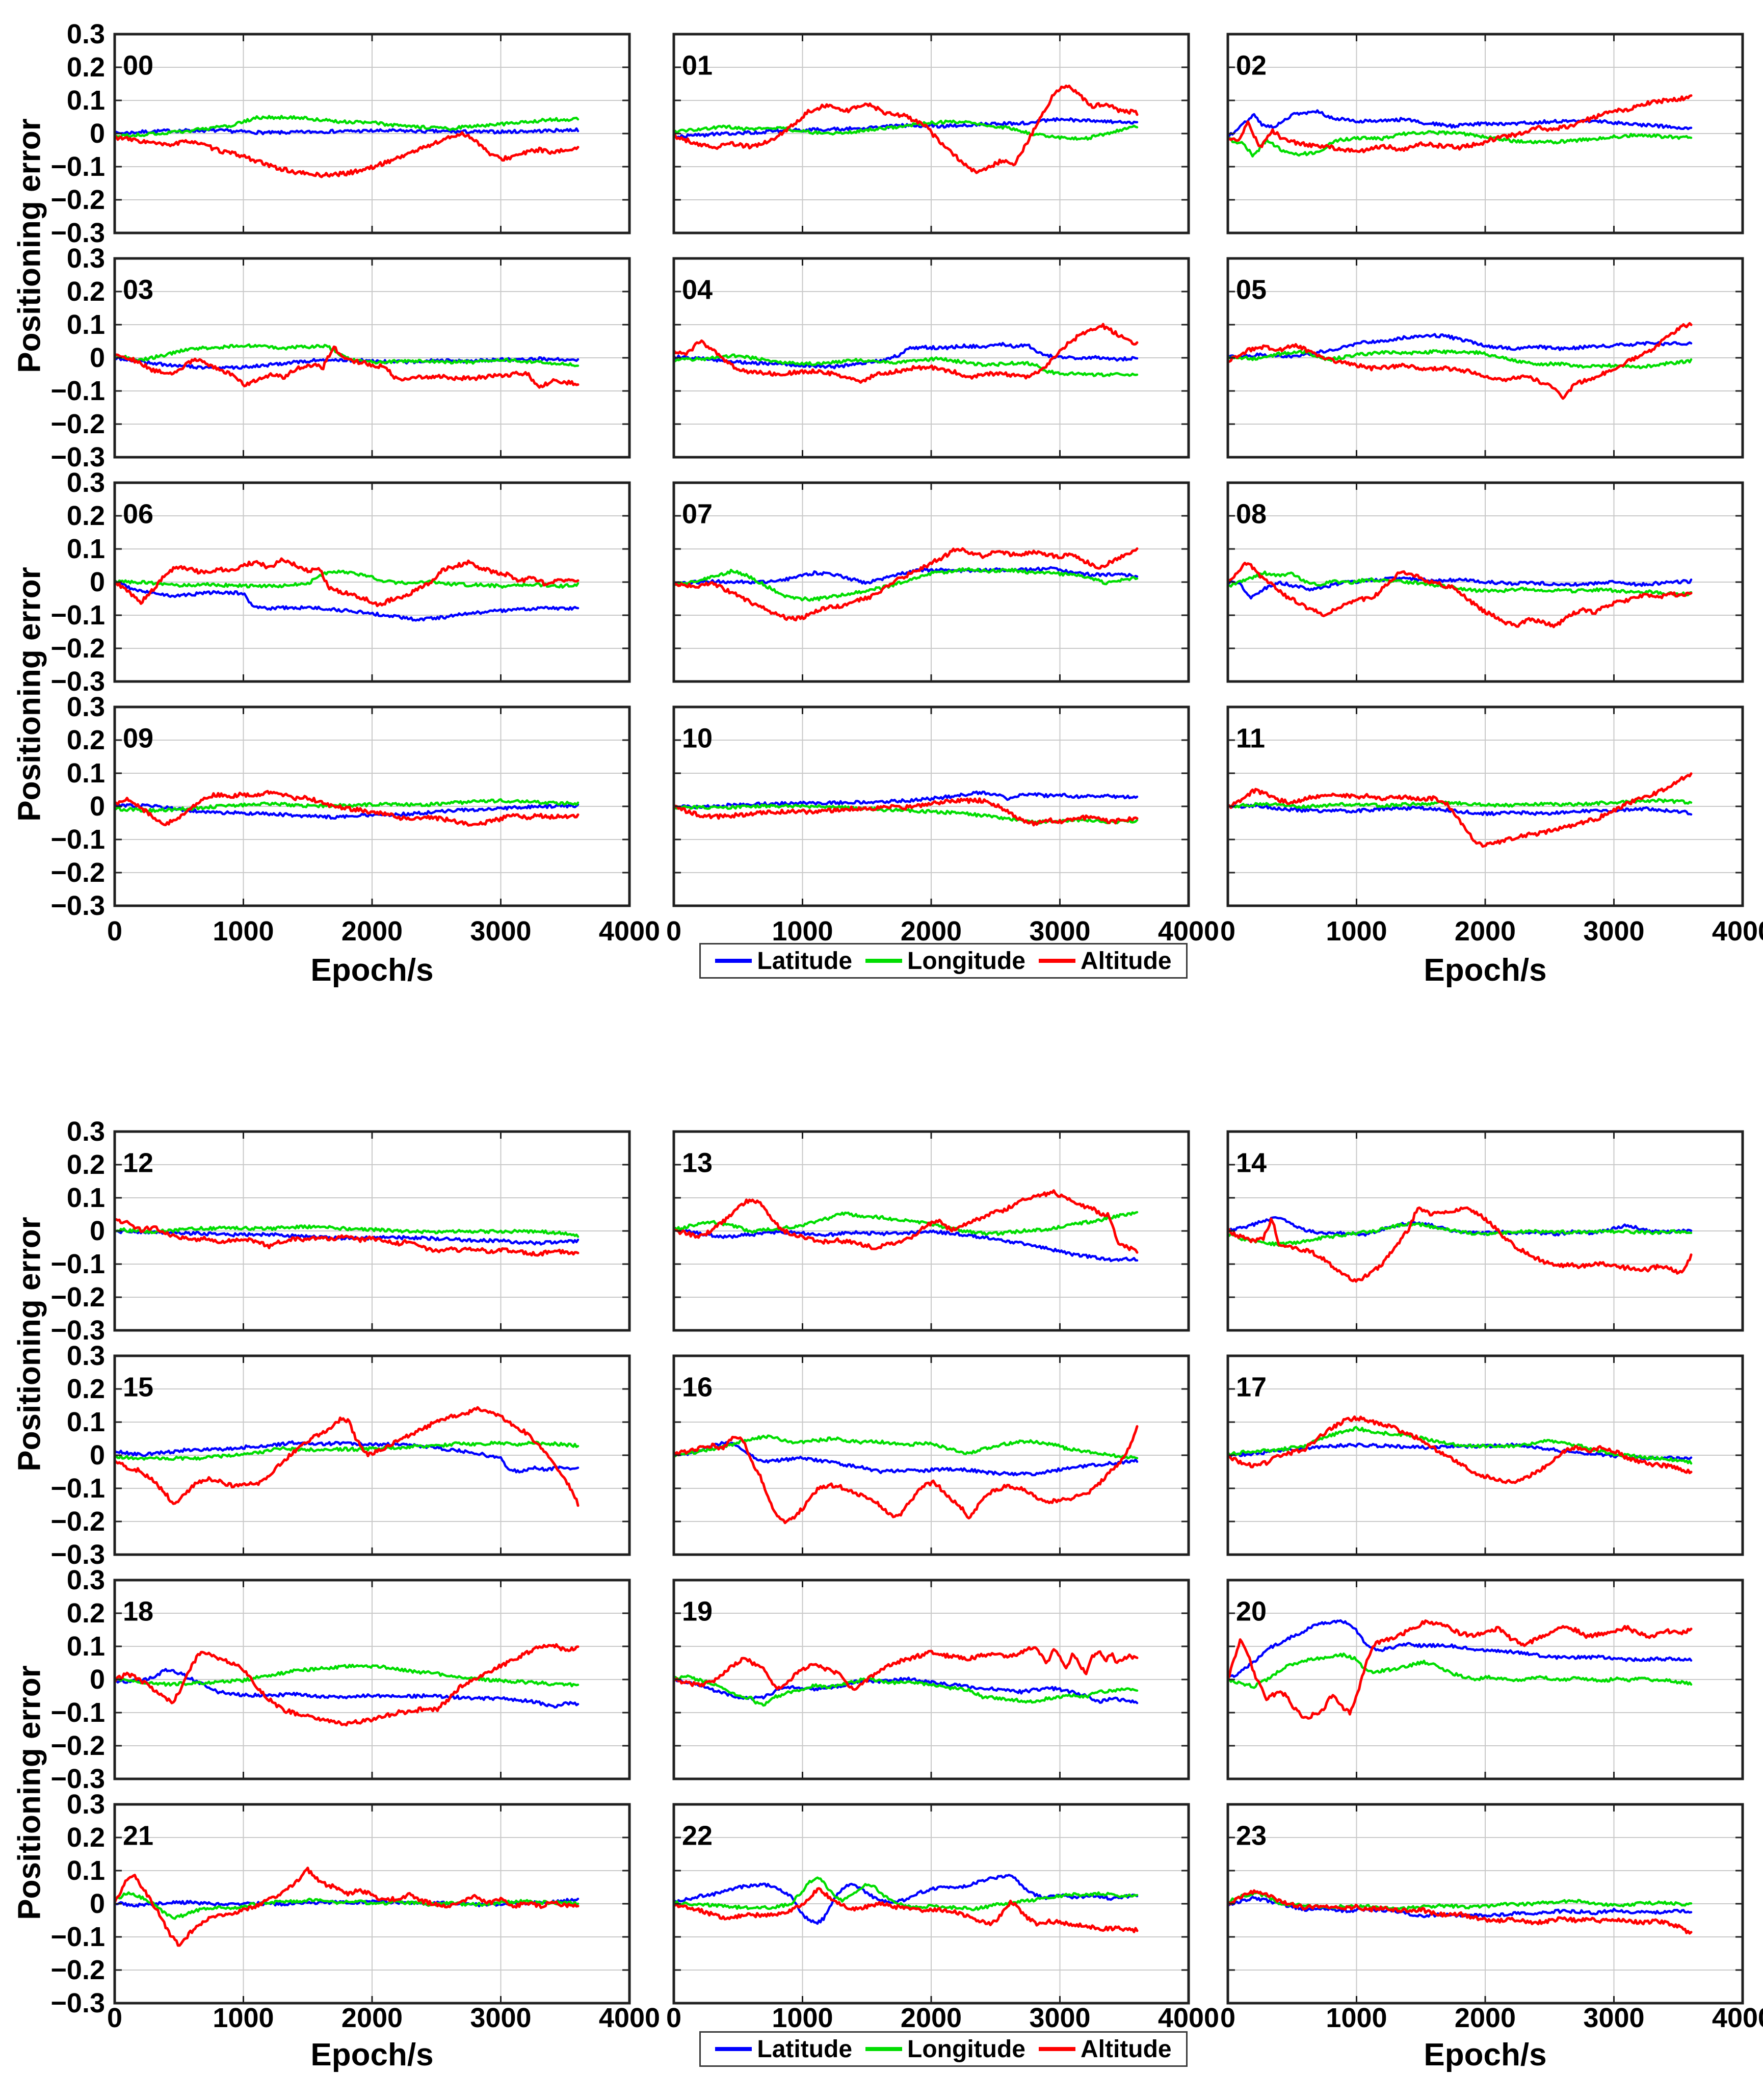 The height and width of the screenshot is (2100, 1763). I want to click on legend-item-latitude: Latitude, so click(783, 2049).